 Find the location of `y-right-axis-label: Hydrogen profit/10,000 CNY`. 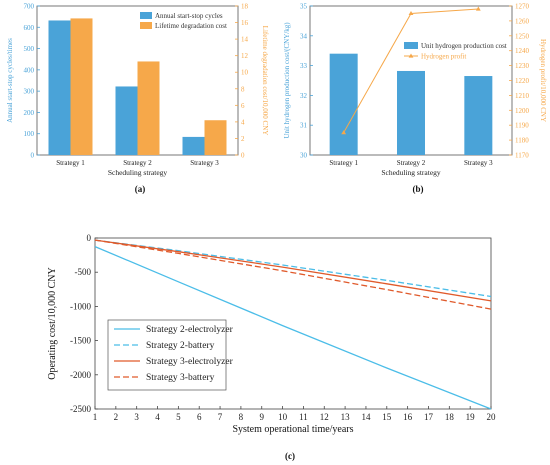

y-right-axis-label: Hydrogen profit/10,000 CNY is located at coordinates (543, 80).